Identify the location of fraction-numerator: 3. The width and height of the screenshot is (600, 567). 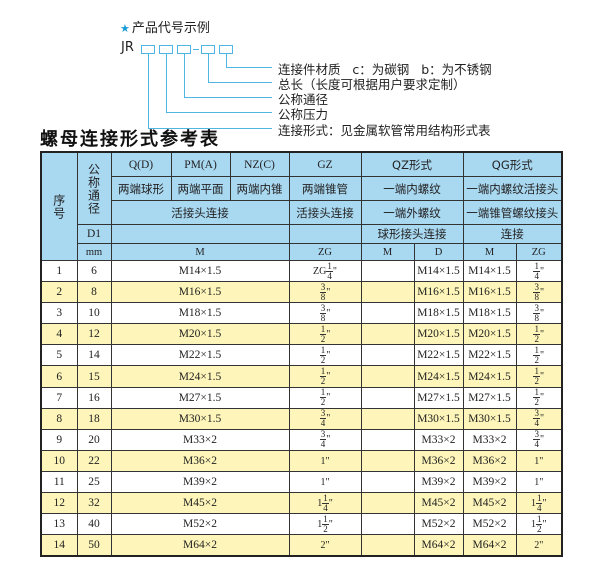
(323, 308).